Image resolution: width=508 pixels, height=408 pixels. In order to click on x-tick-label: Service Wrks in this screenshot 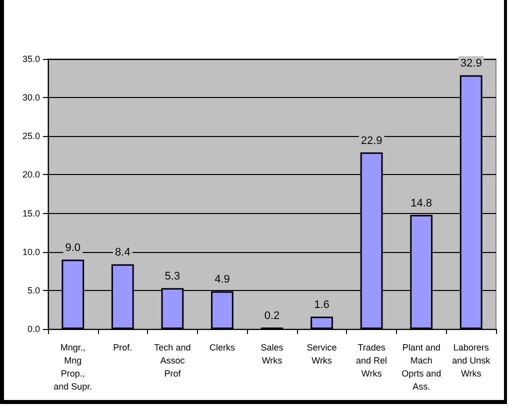, I will do `click(321, 354)`.